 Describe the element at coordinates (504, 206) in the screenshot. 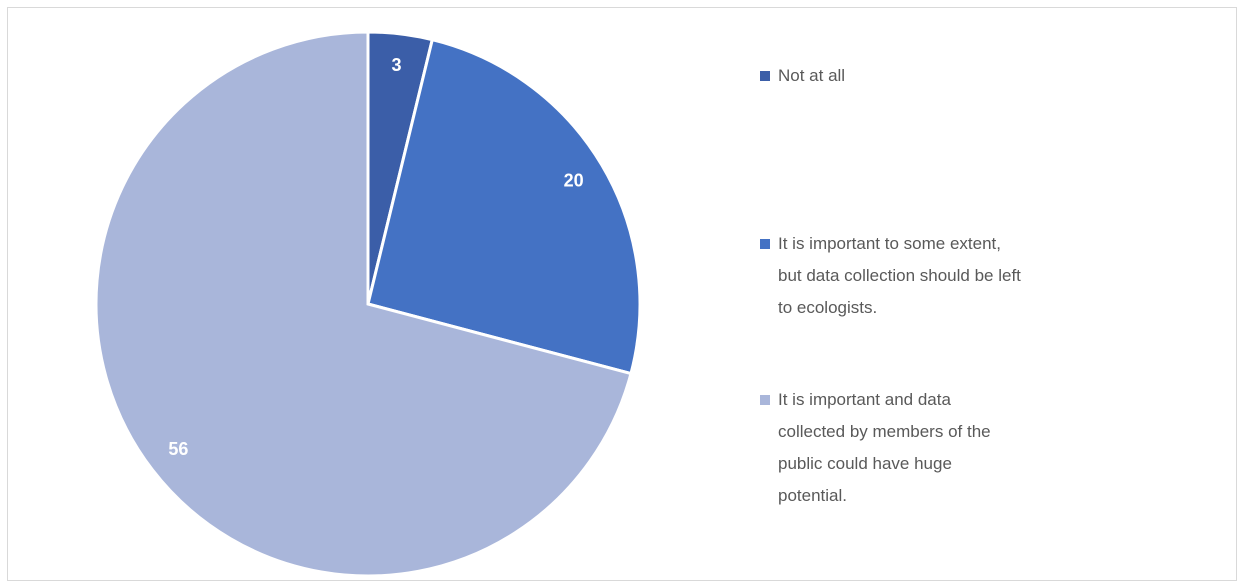

I see `pie-slice` at that location.